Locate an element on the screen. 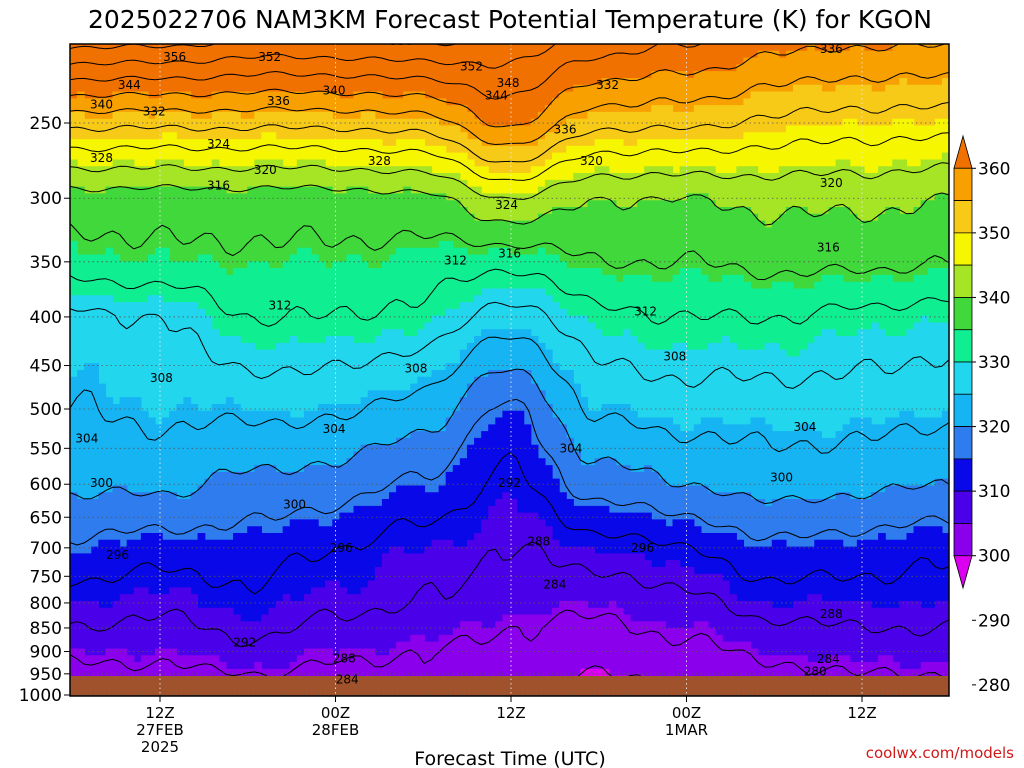  y-tick-label: 1000 is located at coordinates (40, 696).